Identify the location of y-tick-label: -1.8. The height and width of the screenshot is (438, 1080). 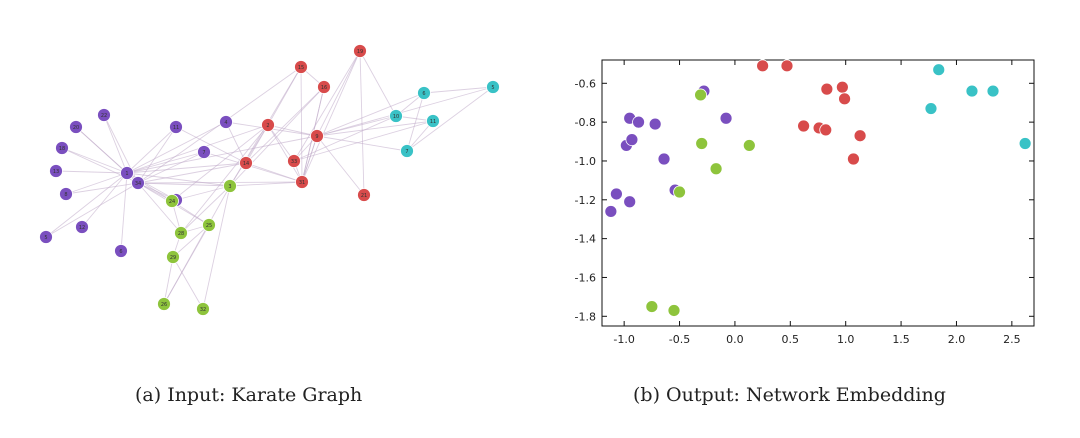
(585, 316).